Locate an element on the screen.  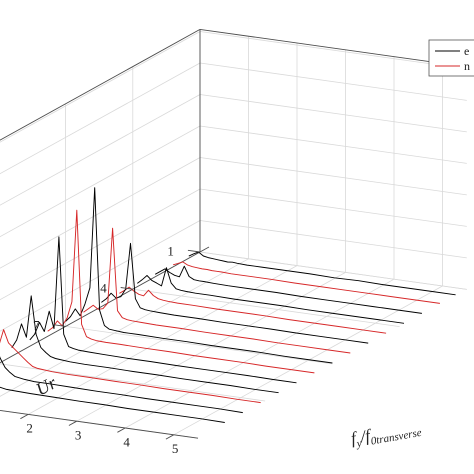
x-axis-label: fy/f0transverse is located at coordinates (385, 434).